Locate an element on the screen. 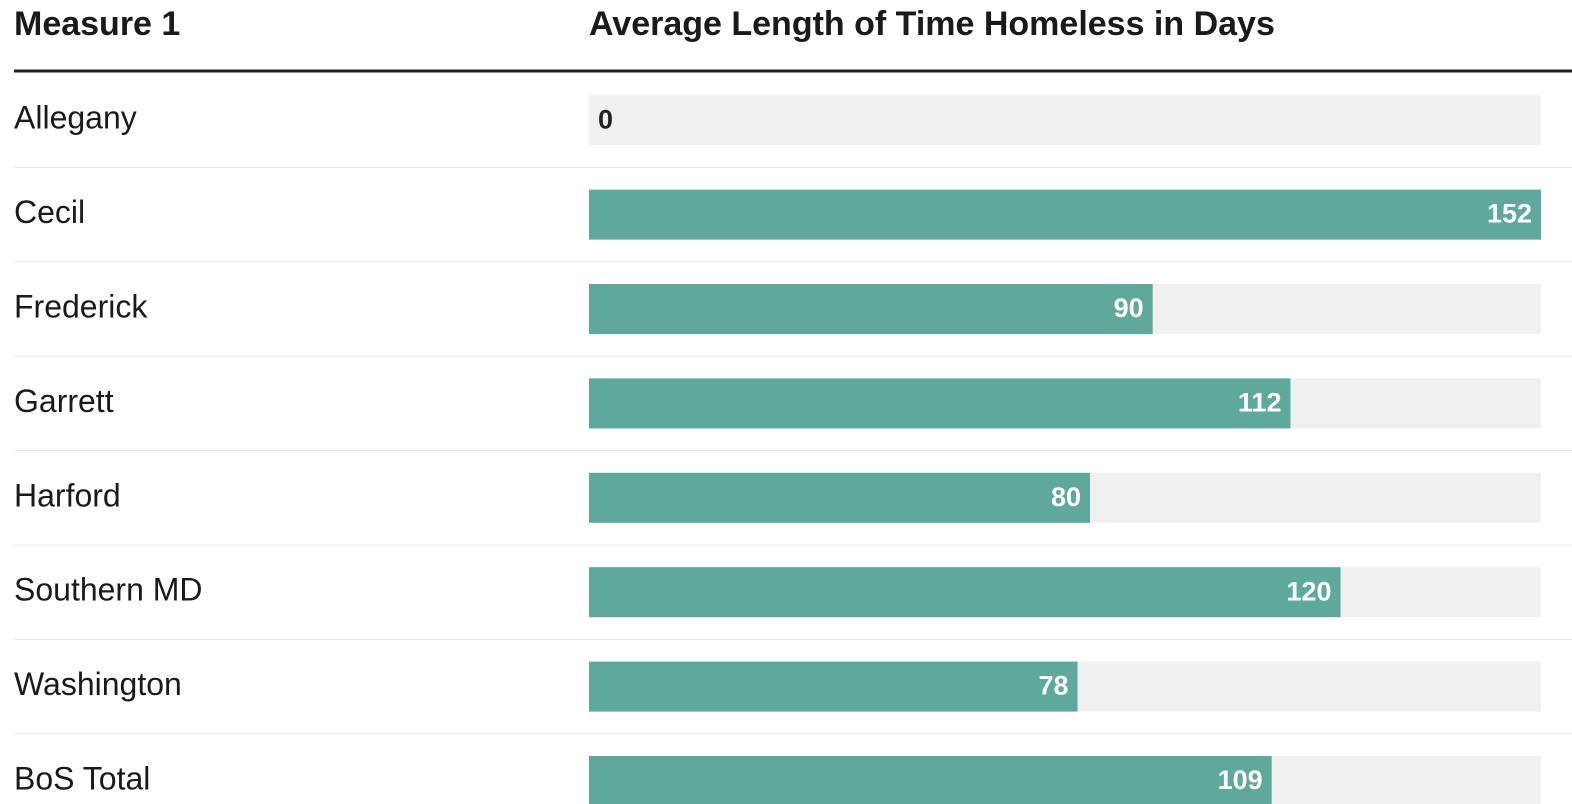 This screenshot has width=1572, height=804. value-label: 80 is located at coordinates (1066, 497).